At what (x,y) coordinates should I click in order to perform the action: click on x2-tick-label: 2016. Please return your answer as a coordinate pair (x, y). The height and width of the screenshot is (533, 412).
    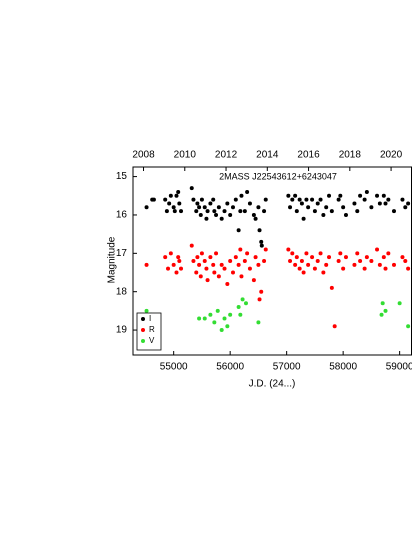
    Looking at the image, I should click on (308, 155).